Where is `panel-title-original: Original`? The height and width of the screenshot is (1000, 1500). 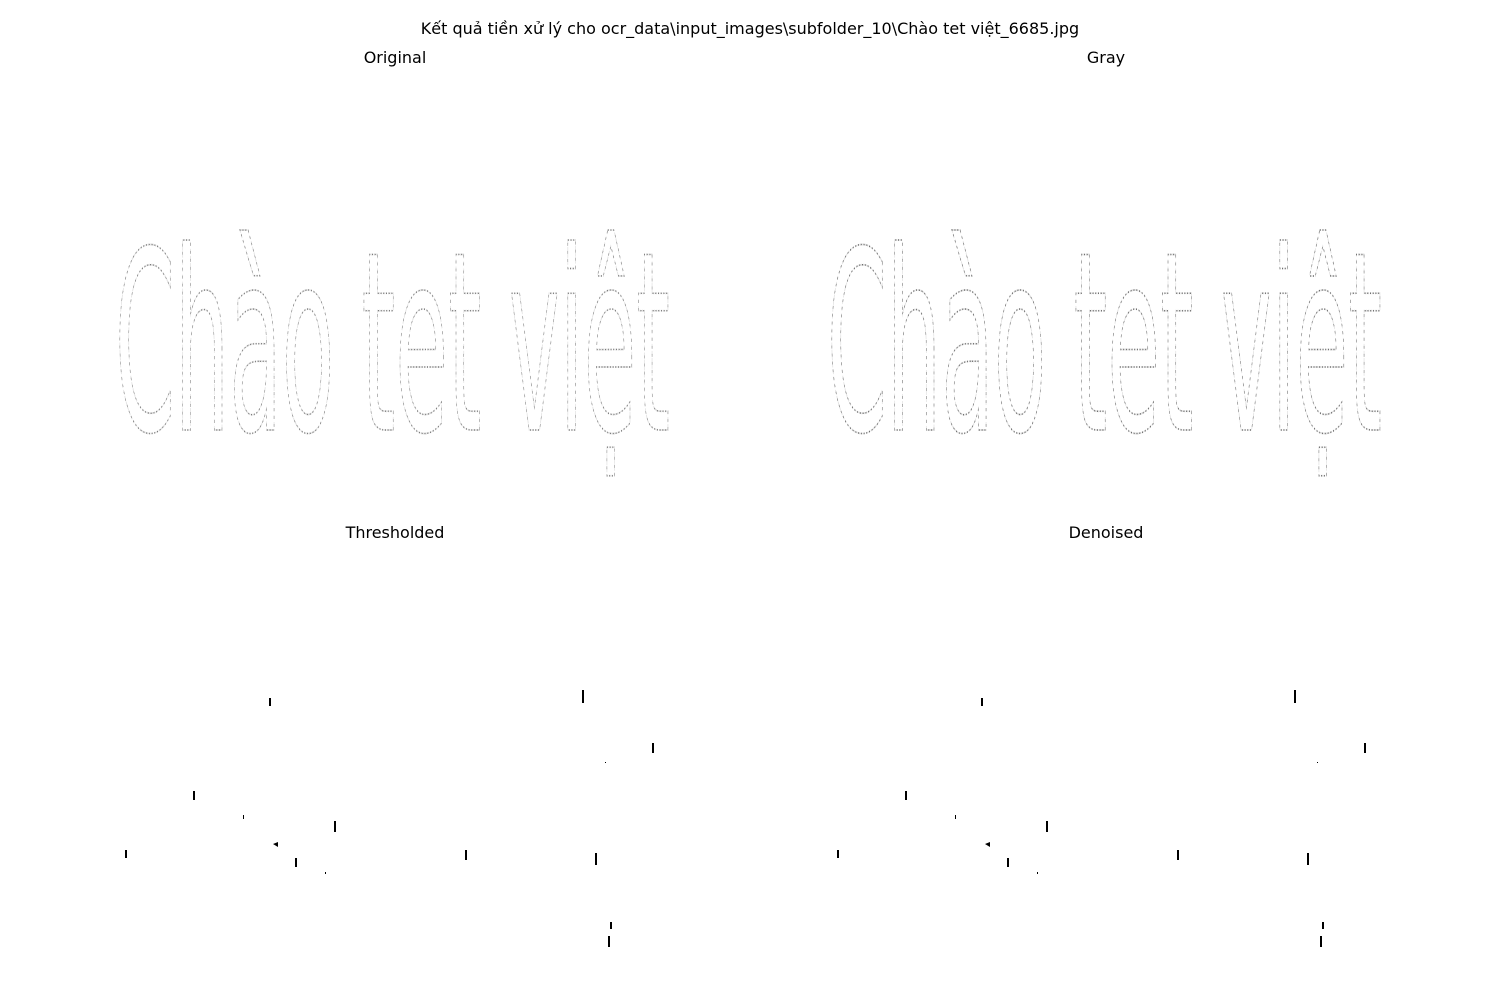
panel-title-original: Original is located at coordinates (395, 57).